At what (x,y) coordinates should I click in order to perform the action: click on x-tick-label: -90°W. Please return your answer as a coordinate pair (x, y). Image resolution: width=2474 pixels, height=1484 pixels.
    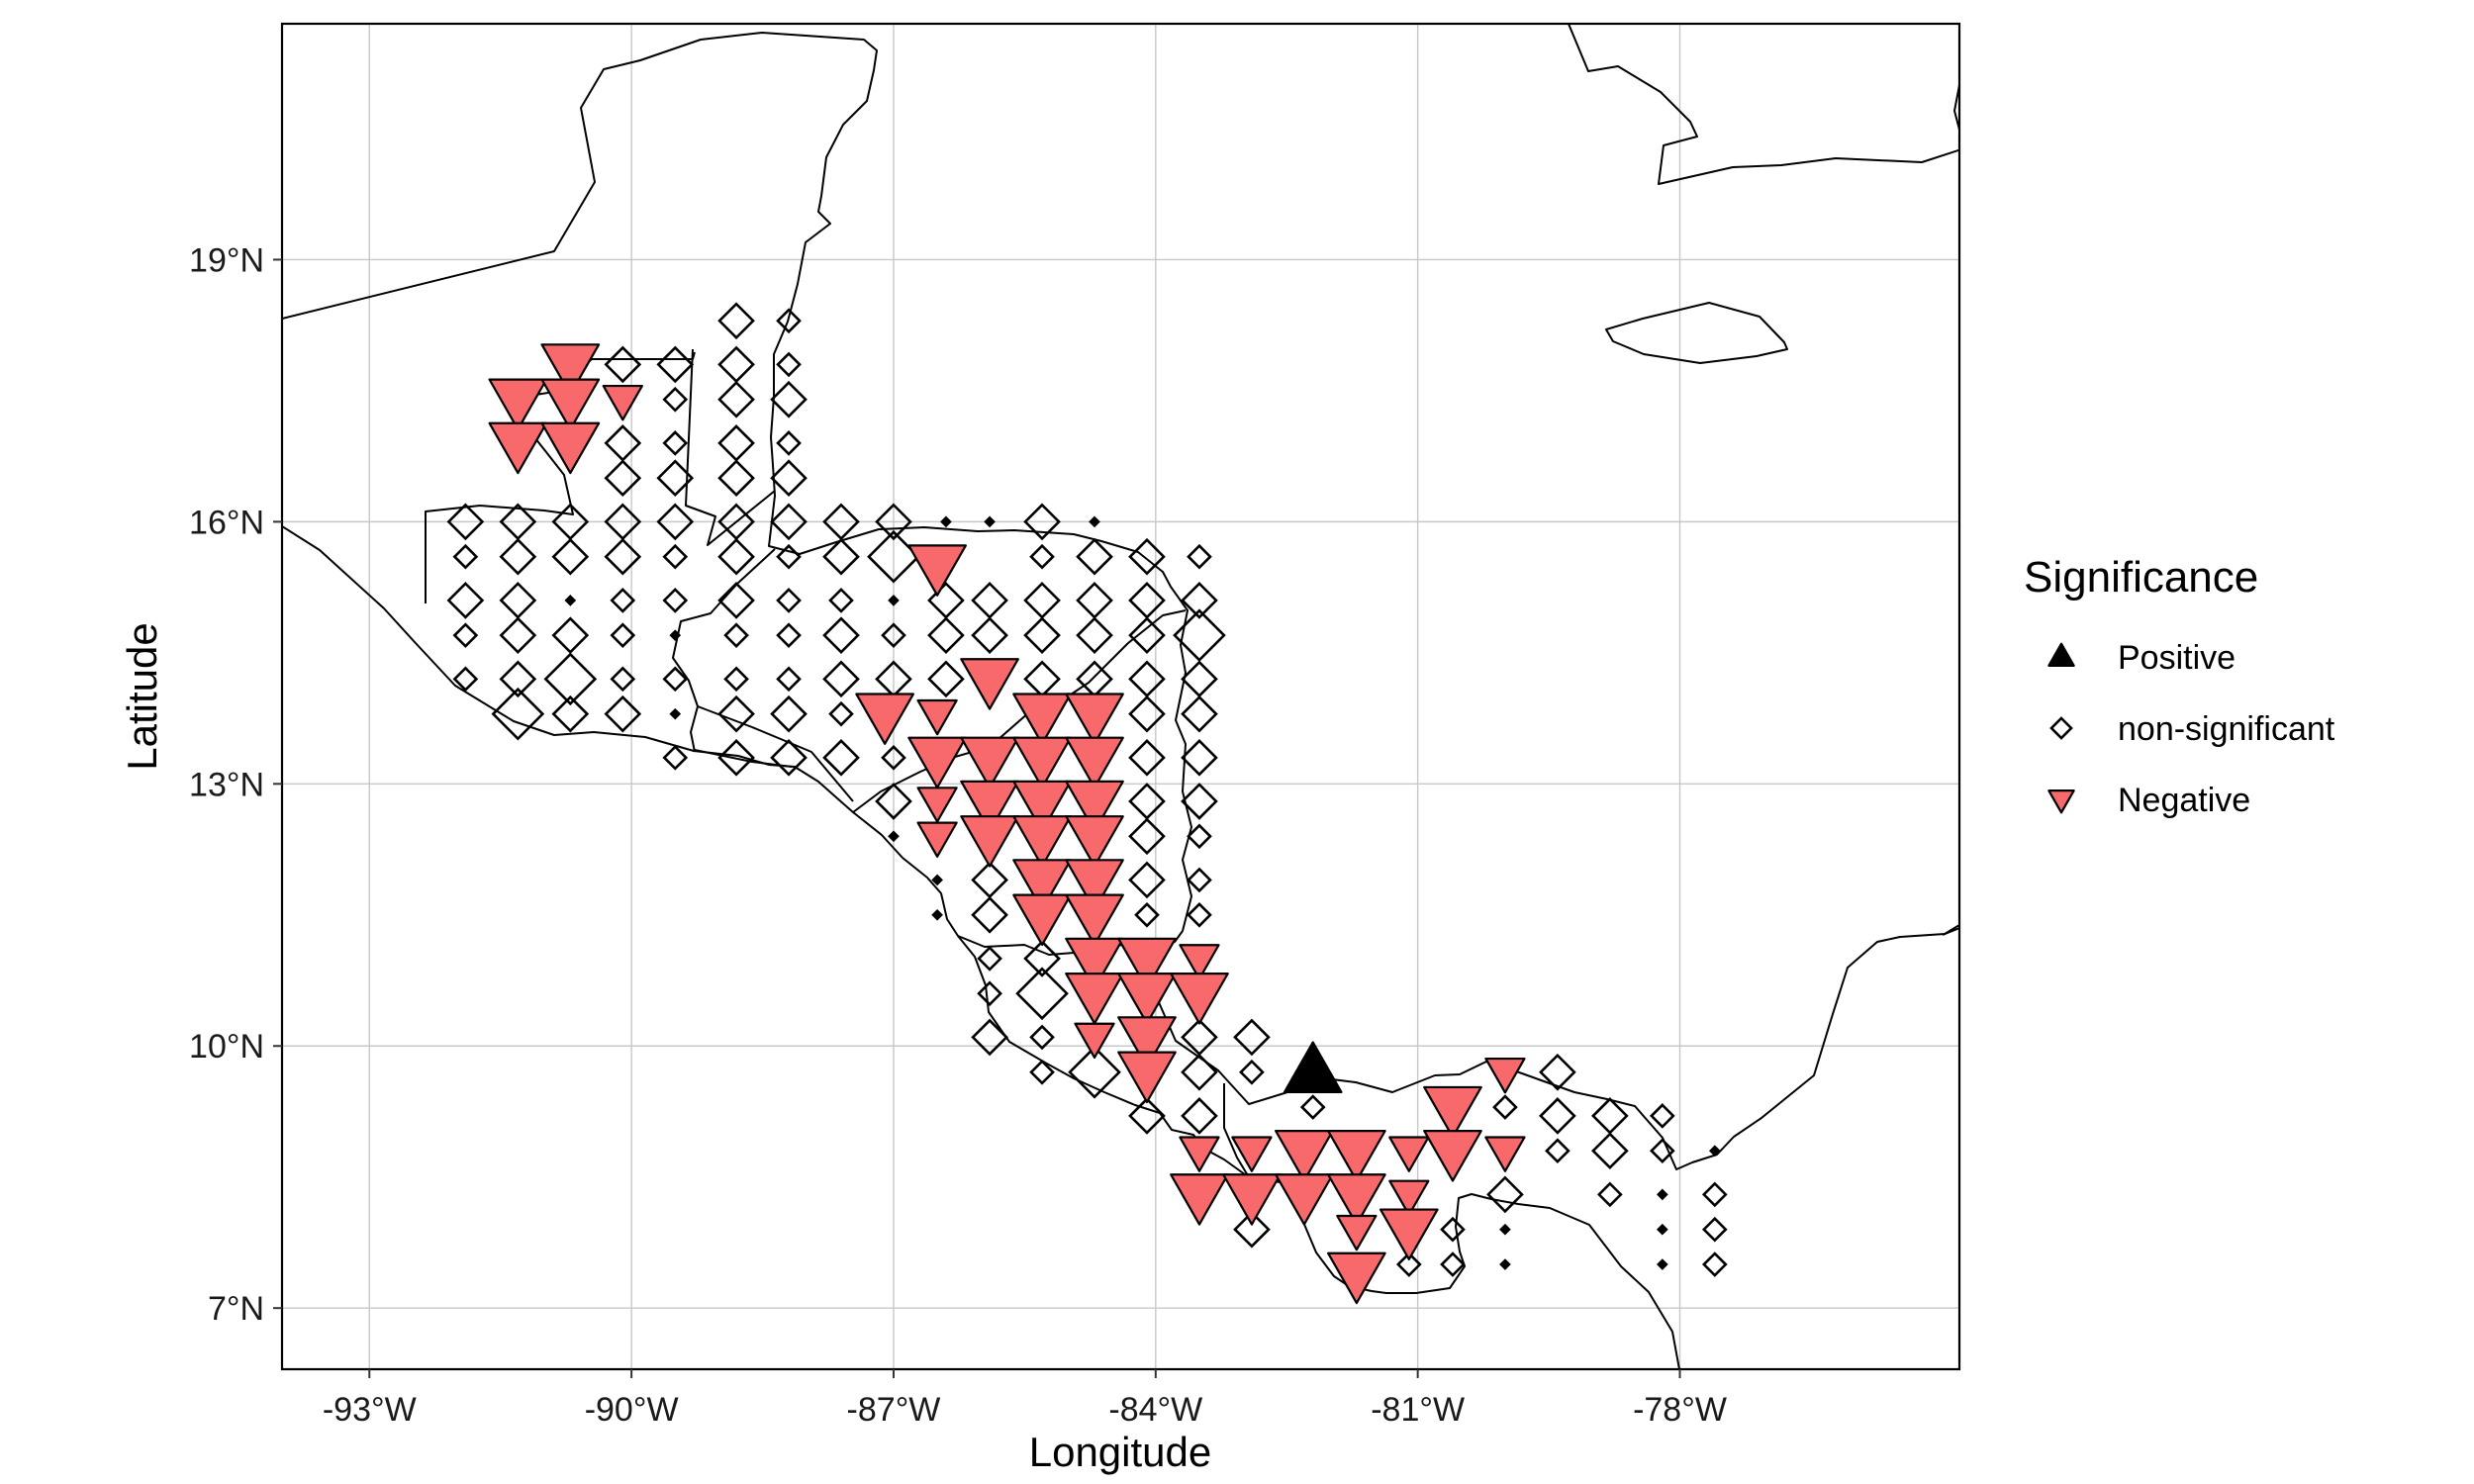
    Looking at the image, I should click on (632, 1410).